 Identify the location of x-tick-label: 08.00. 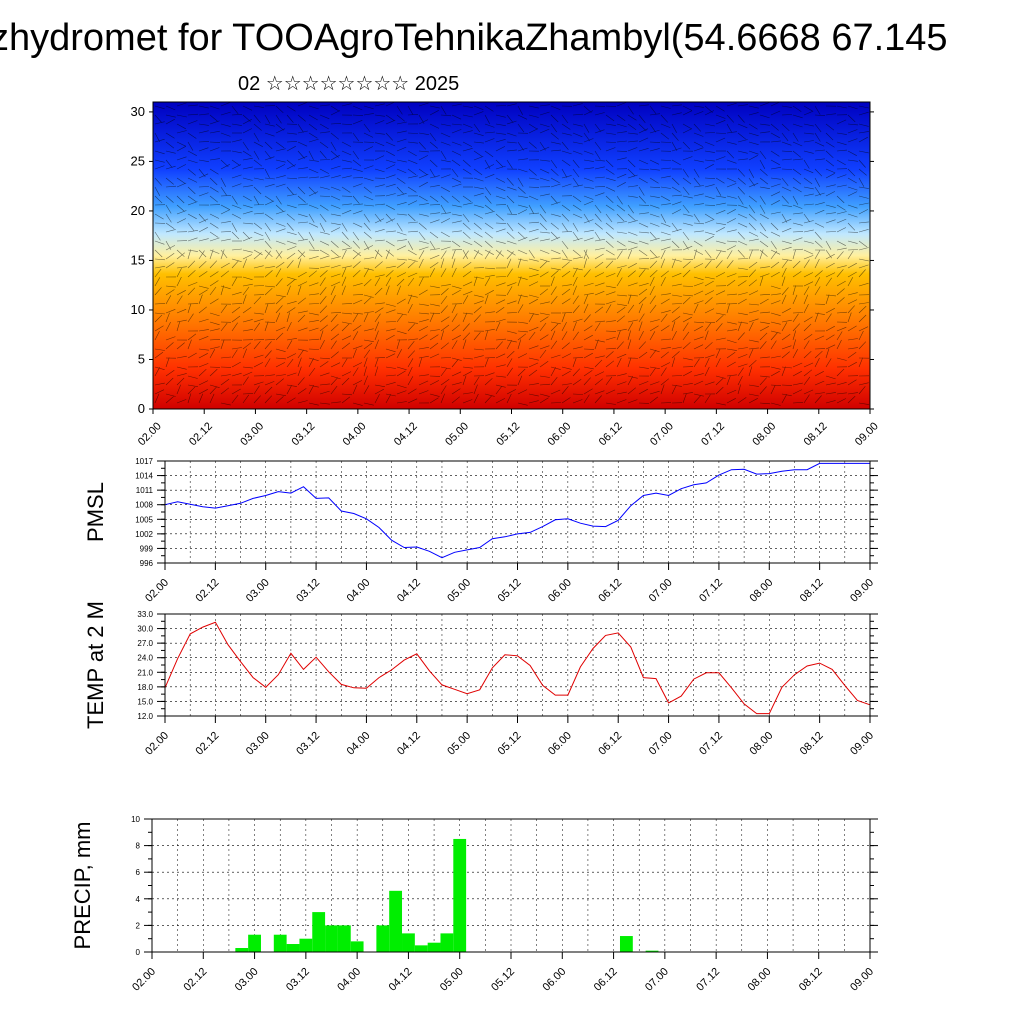
(761, 744).